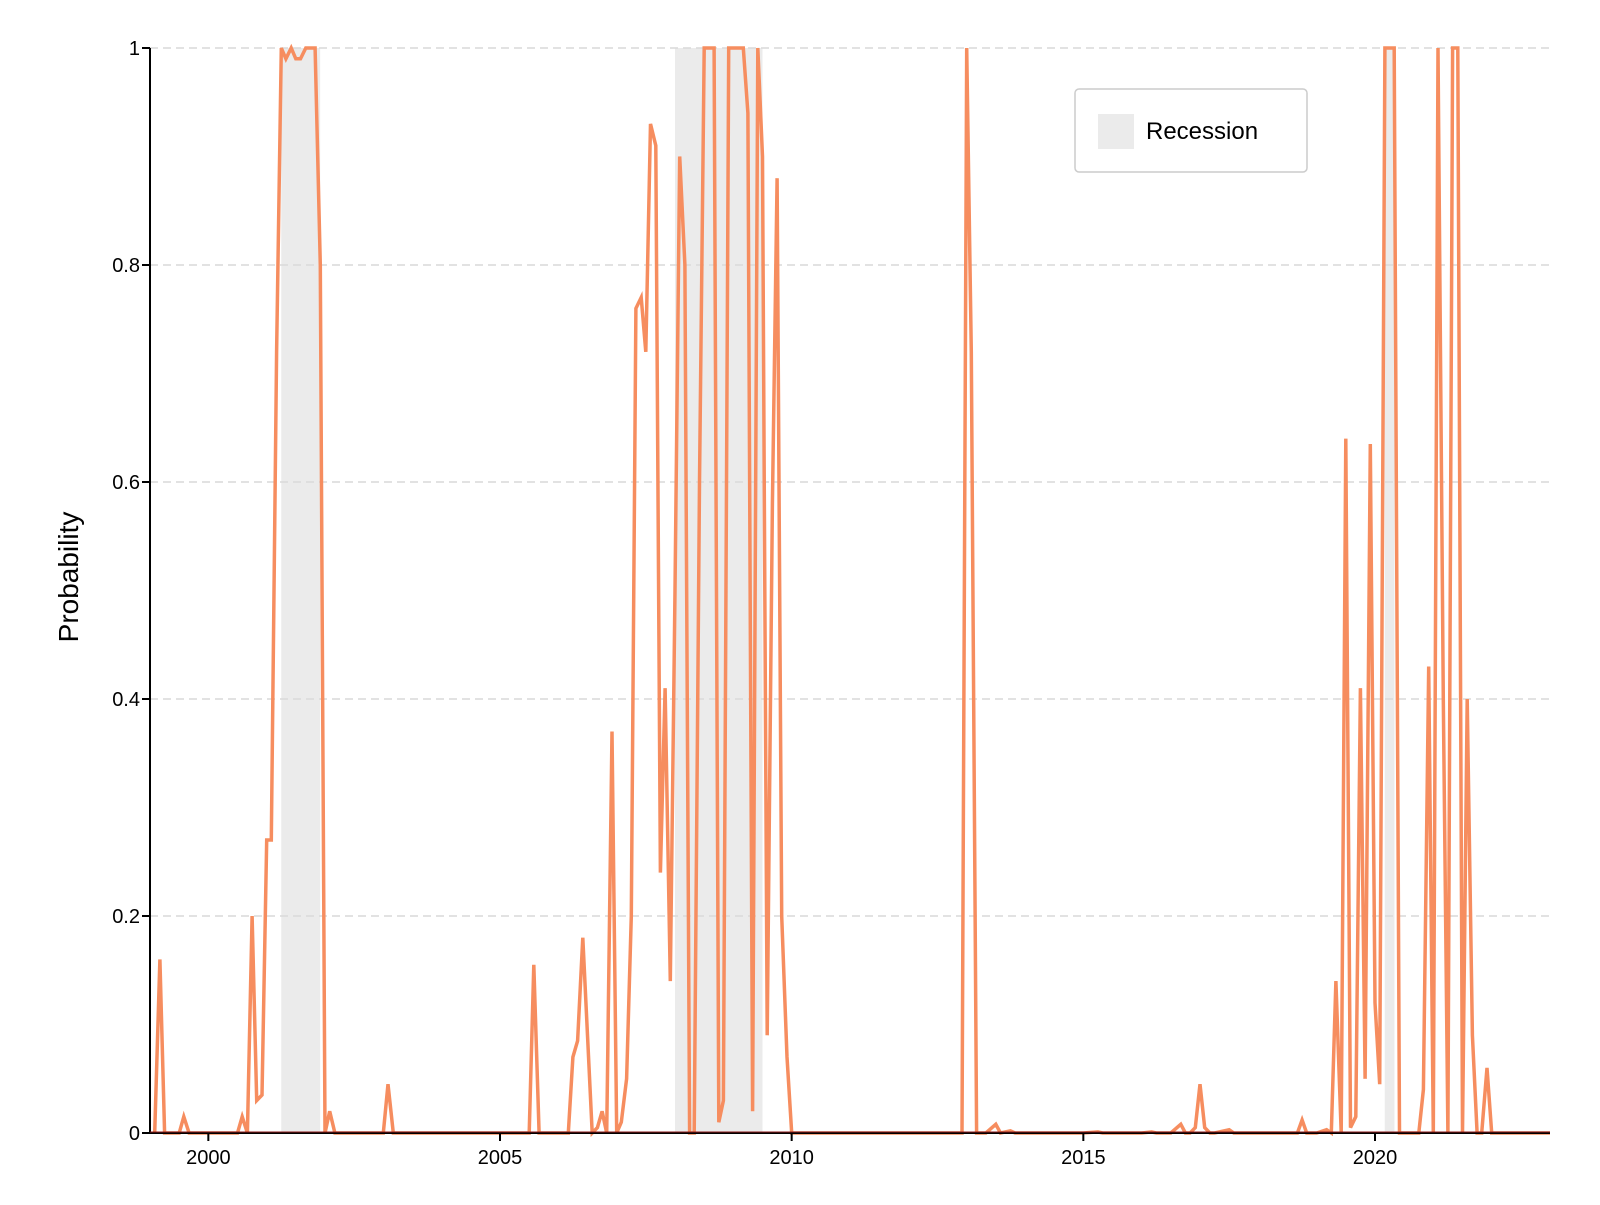  I want to click on x-tick-label-2005: 2005, so click(500, 1158).